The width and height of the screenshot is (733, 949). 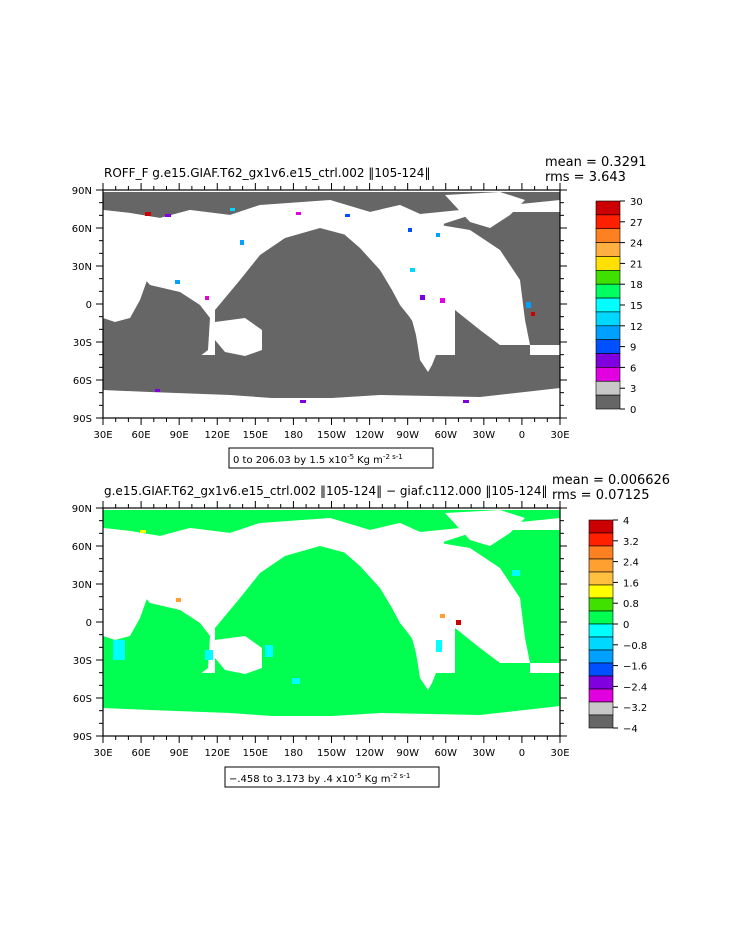 What do you see at coordinates (292, 779) in the screenshot?
I see `panel-2-range-text: −.458 to 3.173 by .4 x10` at bounding box center [292, 779].